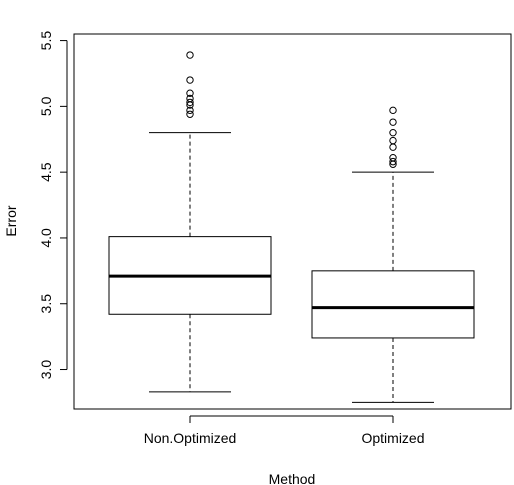 The width and height of the screenshot is (514, 485). What do you see at coordinates (46, 370) in the screenshot?
I see `y-tick-label: 3.0` at bounding box center [46, 370].